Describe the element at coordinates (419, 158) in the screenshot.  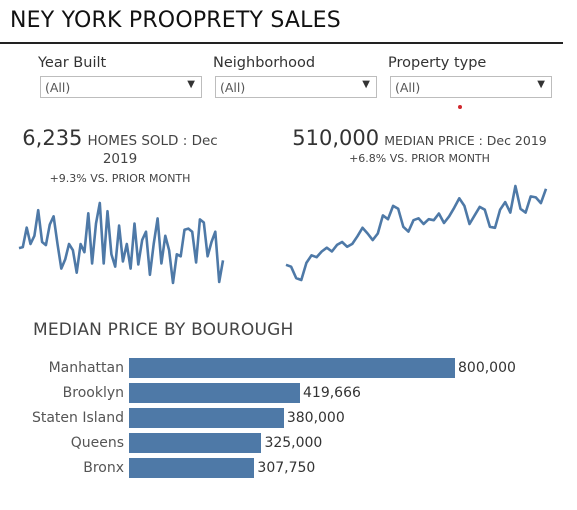
I see `median-price-change: +6.8% VS. PRIOR MONTH` at that location.